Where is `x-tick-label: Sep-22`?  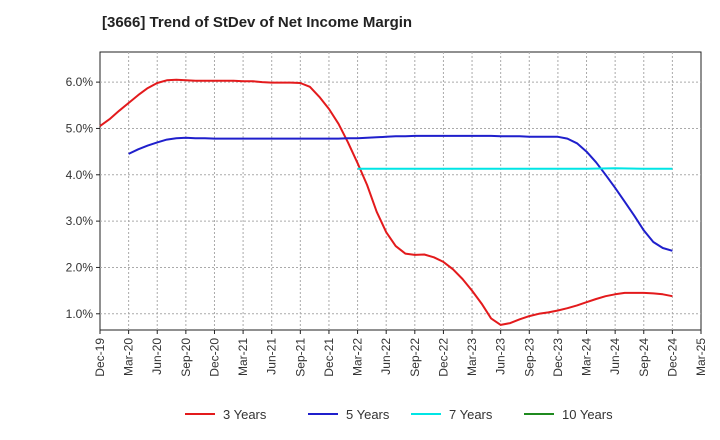
x-tick-label: Sep-22 is located at coordinates (415, 357).